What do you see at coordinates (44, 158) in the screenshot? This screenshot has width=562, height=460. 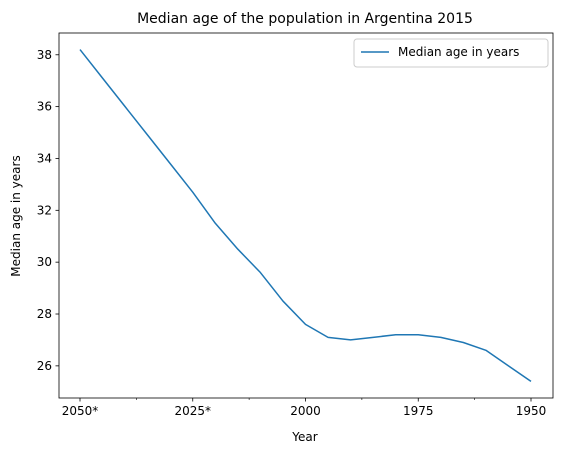 I see `y-tick-label: 34` at bounding box center [44, 158].